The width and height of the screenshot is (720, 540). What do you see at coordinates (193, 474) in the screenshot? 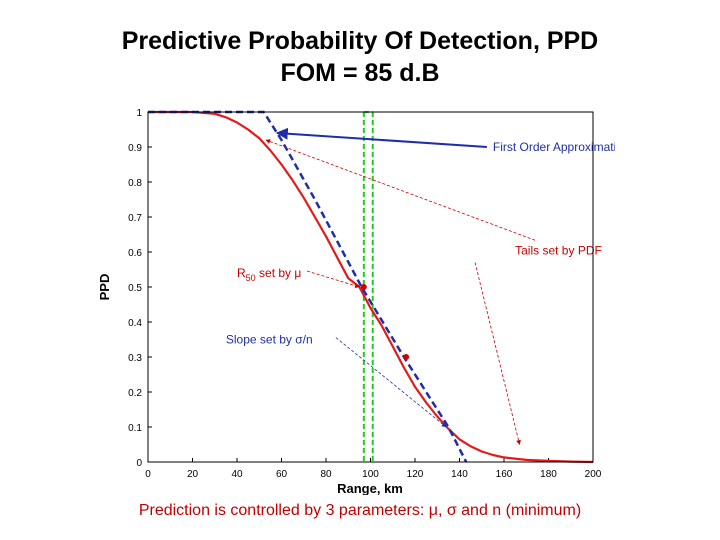
I see `x-tick-label: 20` at bounding box center [193, 474].